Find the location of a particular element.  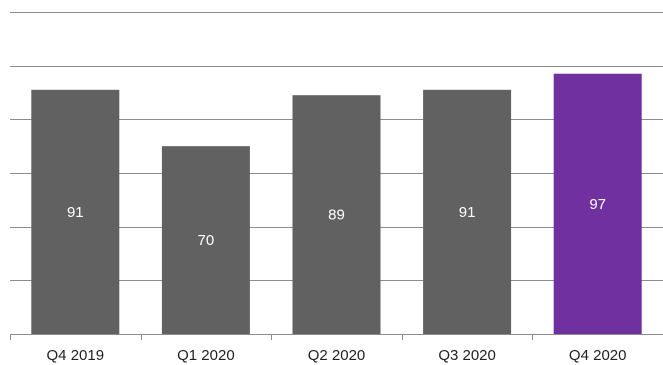

bar-q1-2020 is located at coordinates (205, 240).